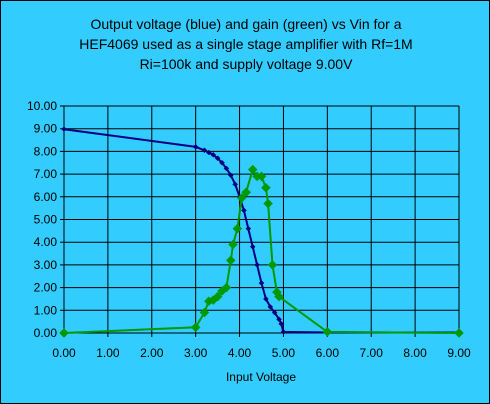  I want to click on y-tick-label: 6.00, so click(46, 197).